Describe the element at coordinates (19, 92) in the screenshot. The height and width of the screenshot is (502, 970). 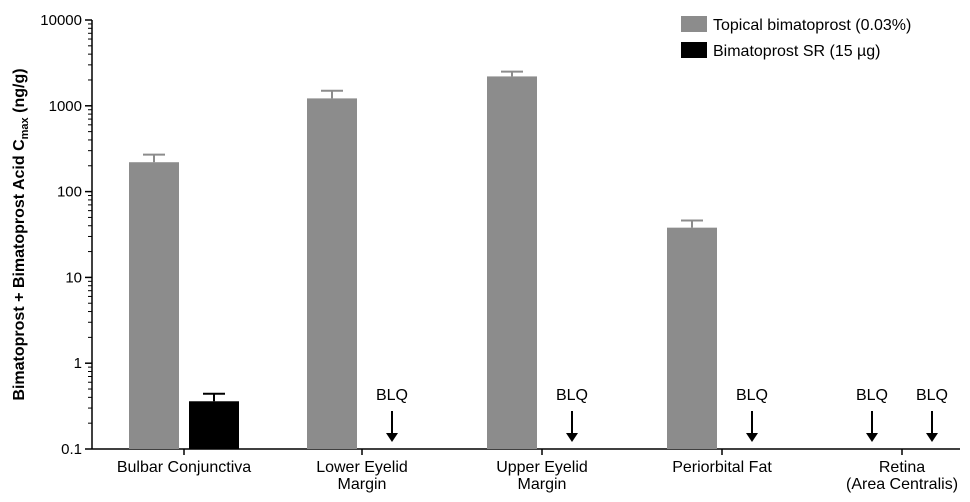
I see `y-axis-title-unit: (ng/g)` at that location.